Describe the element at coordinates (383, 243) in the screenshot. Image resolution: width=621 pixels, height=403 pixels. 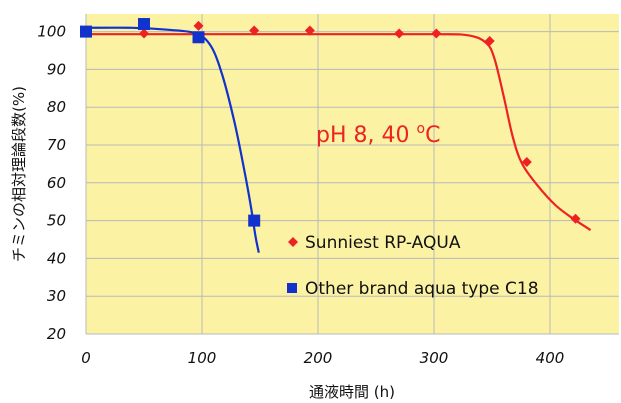
I see `legend-label-sunniest: Sunniest RP-AQUA` at that location.